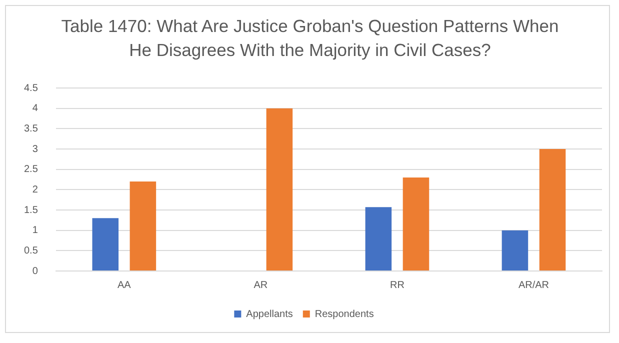  What do you see at coordinates (397, 285) in the screenshot?
I see `x-tick-label: RR` at bounding box center [397, 285].